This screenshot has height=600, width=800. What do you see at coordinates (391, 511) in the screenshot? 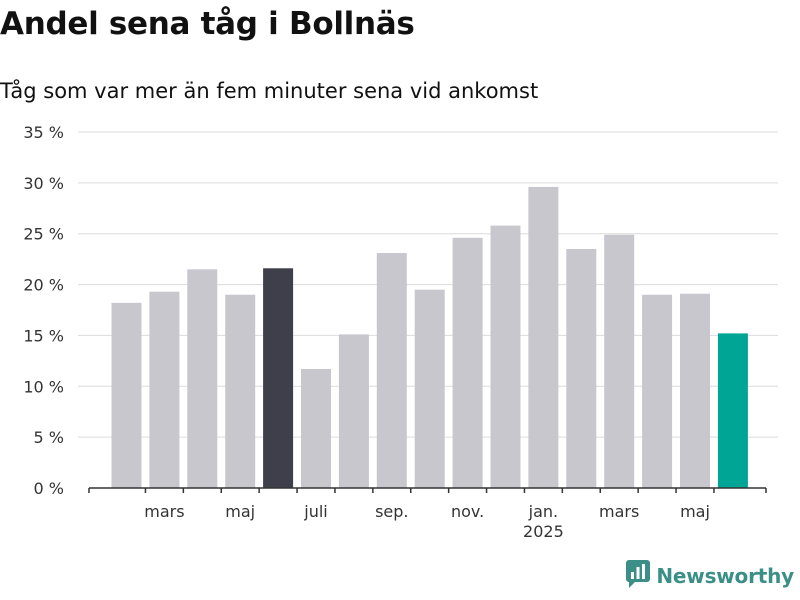
I see `x-tick-label: sep.` at bounding box center [391, 511].